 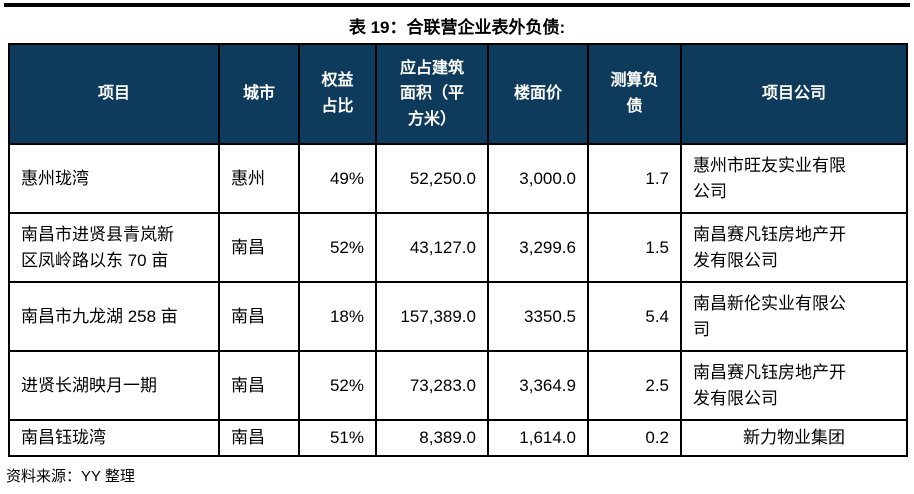 What do you see at coordinates (337, 316) in the screenshot?
I see `cell-equity-ratio: 18%` at bounding box center [337, 316].